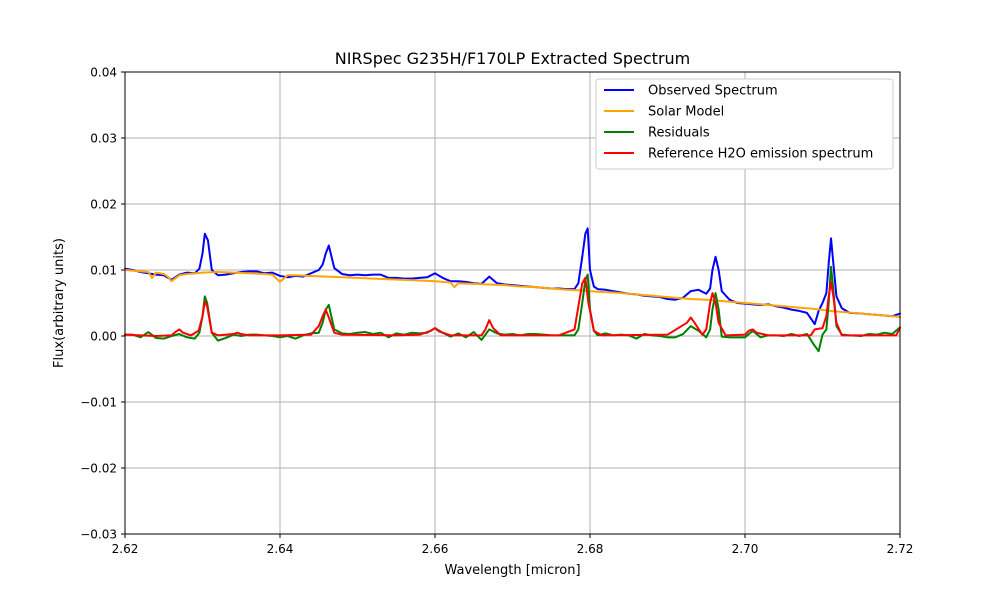 The height and width of the screenshot is (600, 1000). Describe the element at coordinates (98, 535) in the screenshot. I see `y-tick-label: −0.03` at that location.